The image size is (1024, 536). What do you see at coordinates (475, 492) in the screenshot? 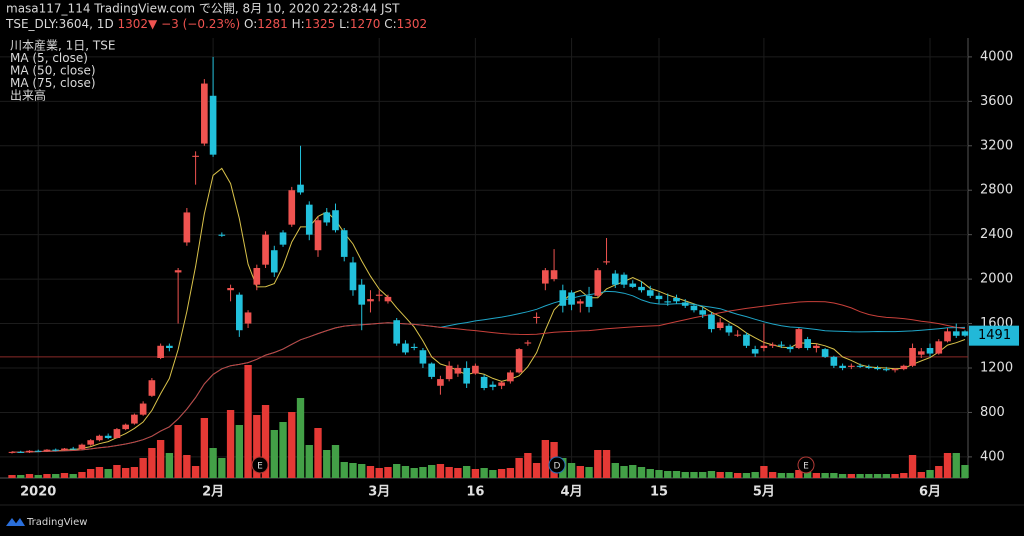
I see `x-tick-label: 16` at bounding box center [475, 492].